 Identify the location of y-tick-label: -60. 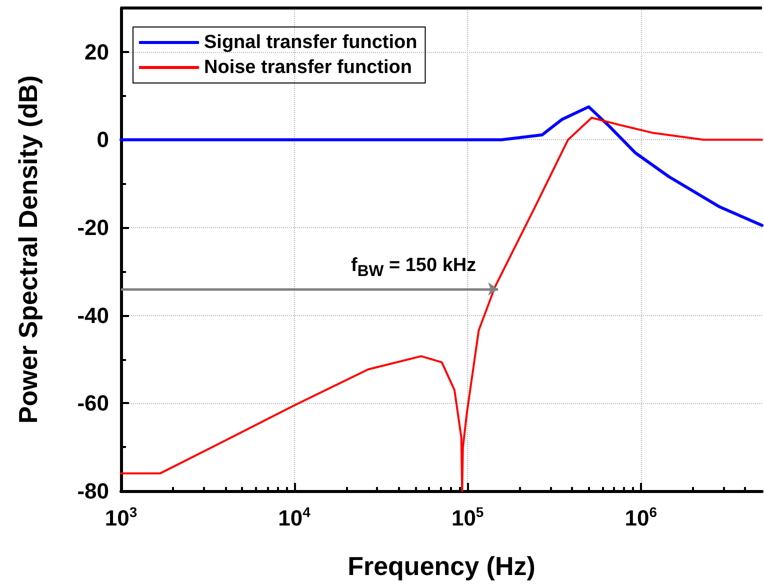
(93, 403).